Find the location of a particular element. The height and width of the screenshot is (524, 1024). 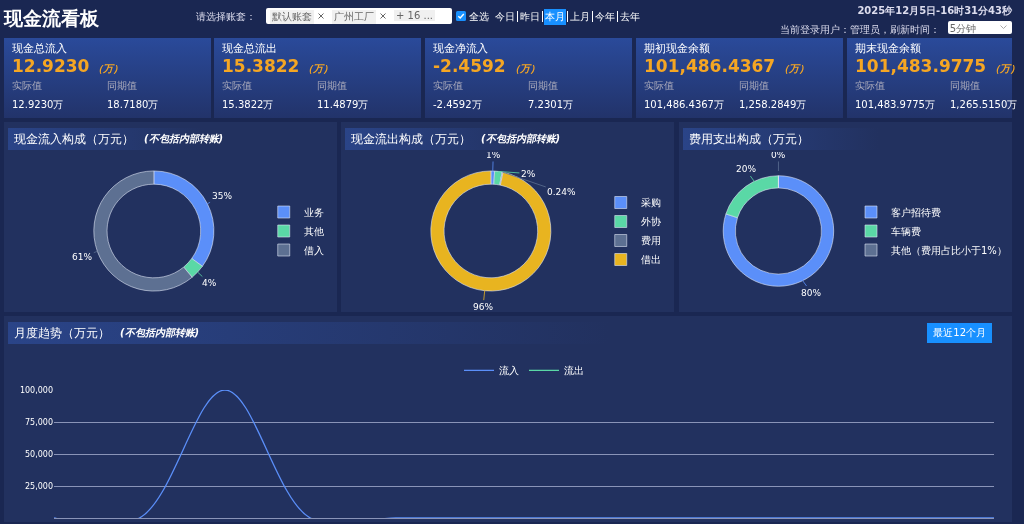

text: 15.3822万 is located at coordinates (248, 105).